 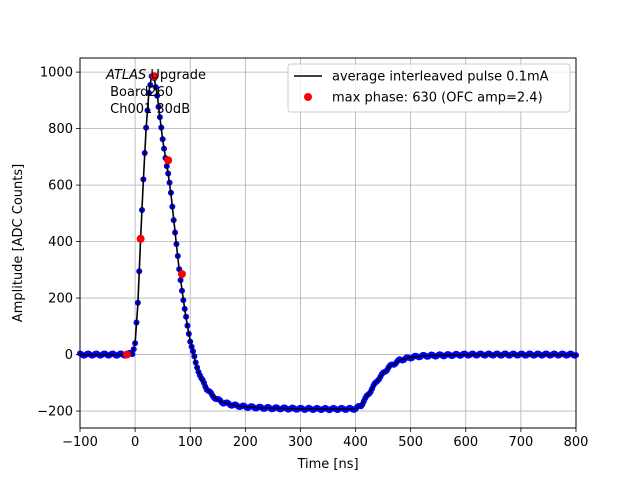 What do you see at coordinates (135, 442) in the screenshot?
I see `x-tick-label: 0` at bounding box center [135, 442].